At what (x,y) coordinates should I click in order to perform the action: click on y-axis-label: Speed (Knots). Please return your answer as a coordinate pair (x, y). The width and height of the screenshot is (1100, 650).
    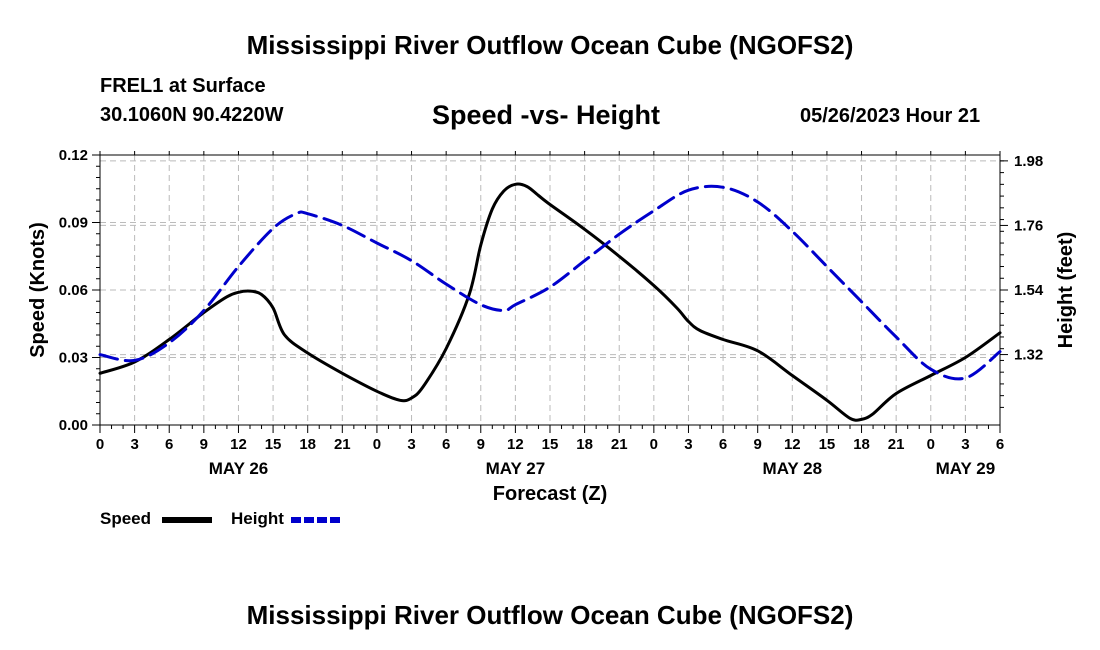
    Looking at the image, I should click on (38, 290).